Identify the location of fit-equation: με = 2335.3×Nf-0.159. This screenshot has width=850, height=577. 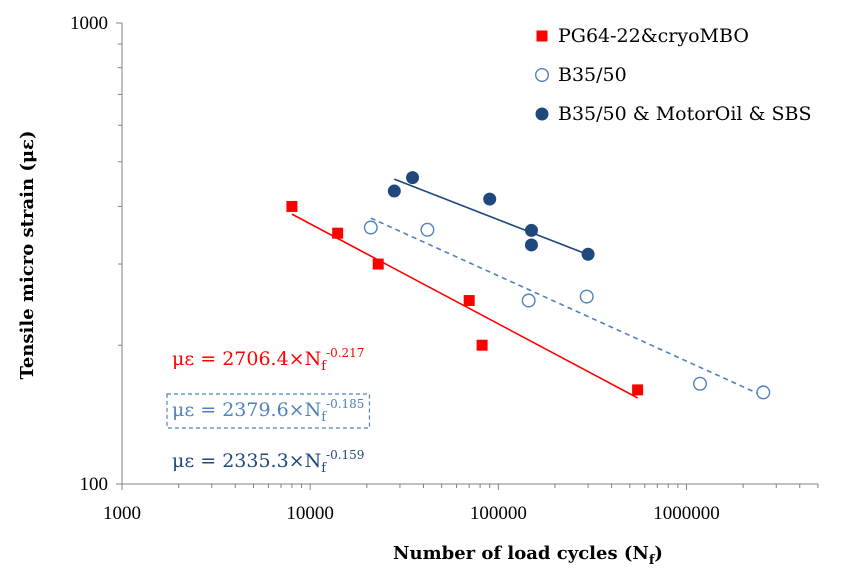
(268, 462).